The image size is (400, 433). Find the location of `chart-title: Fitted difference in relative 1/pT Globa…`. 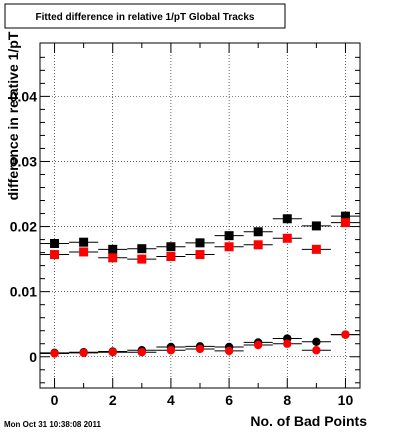

chart-title: Fitted difference in relative 1/pT Globa… is located at coordinates (145, 17).